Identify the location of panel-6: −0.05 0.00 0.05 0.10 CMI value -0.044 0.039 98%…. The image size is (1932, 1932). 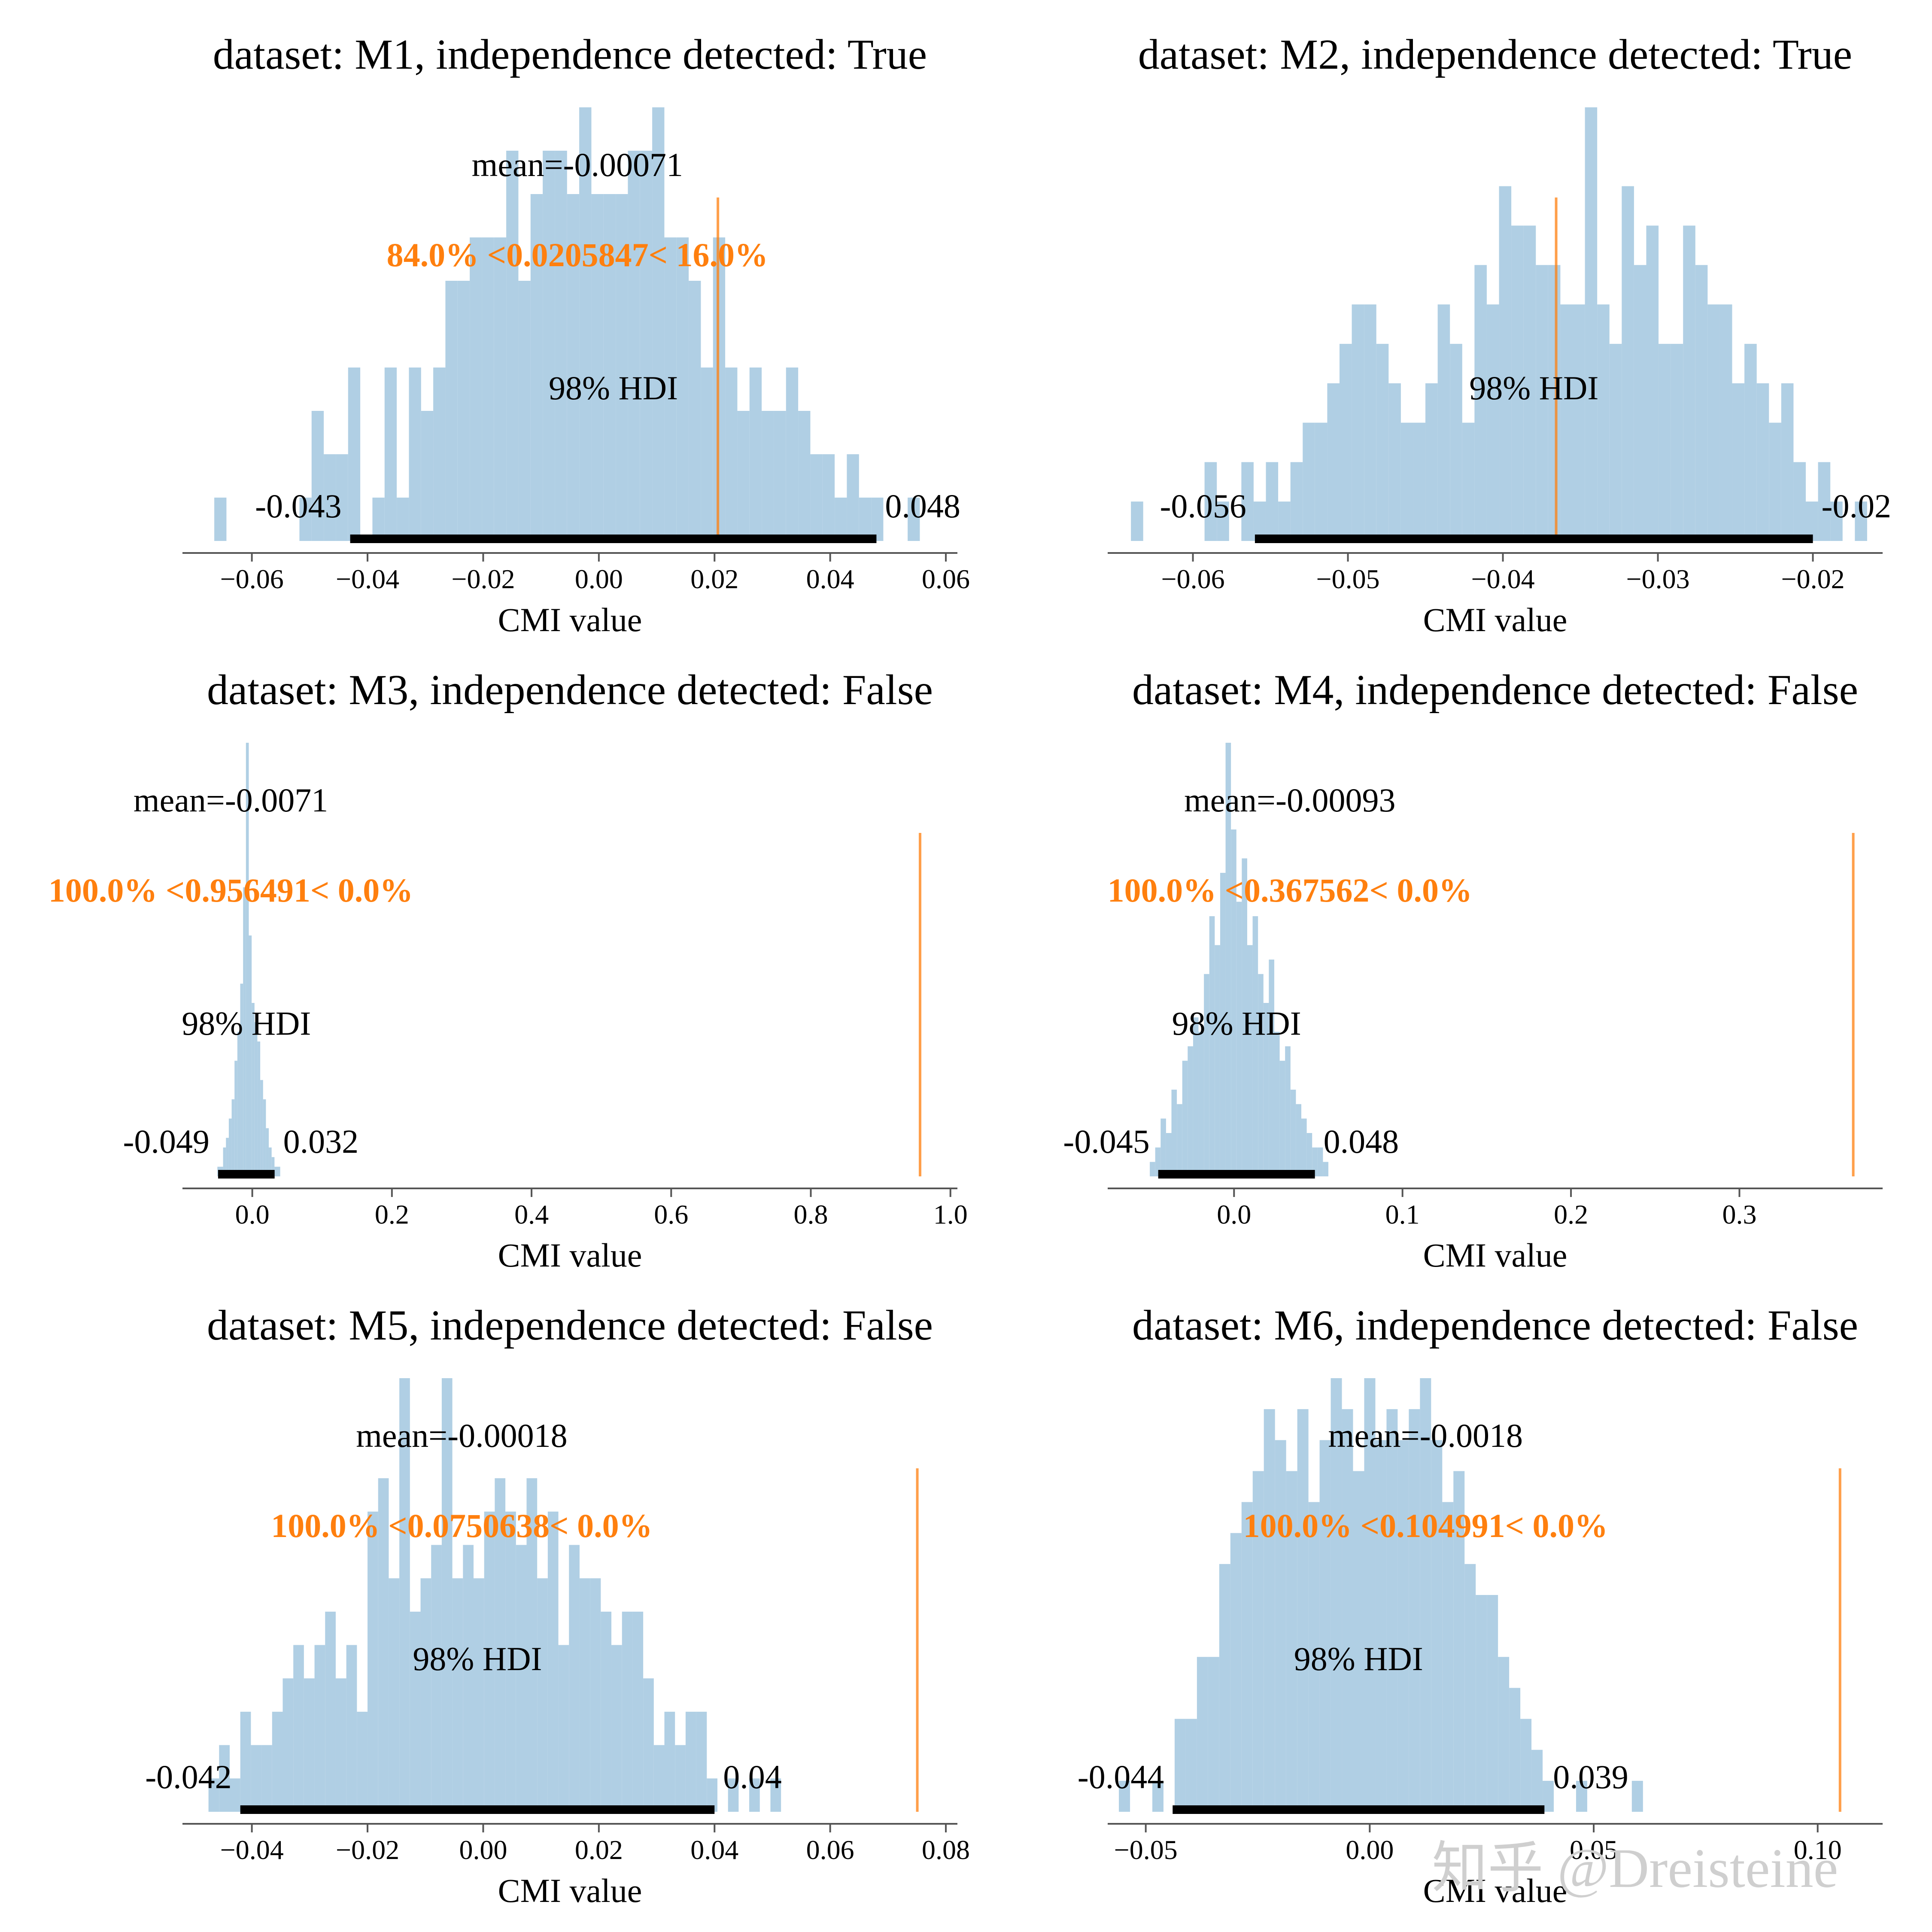
(1481, 1605).